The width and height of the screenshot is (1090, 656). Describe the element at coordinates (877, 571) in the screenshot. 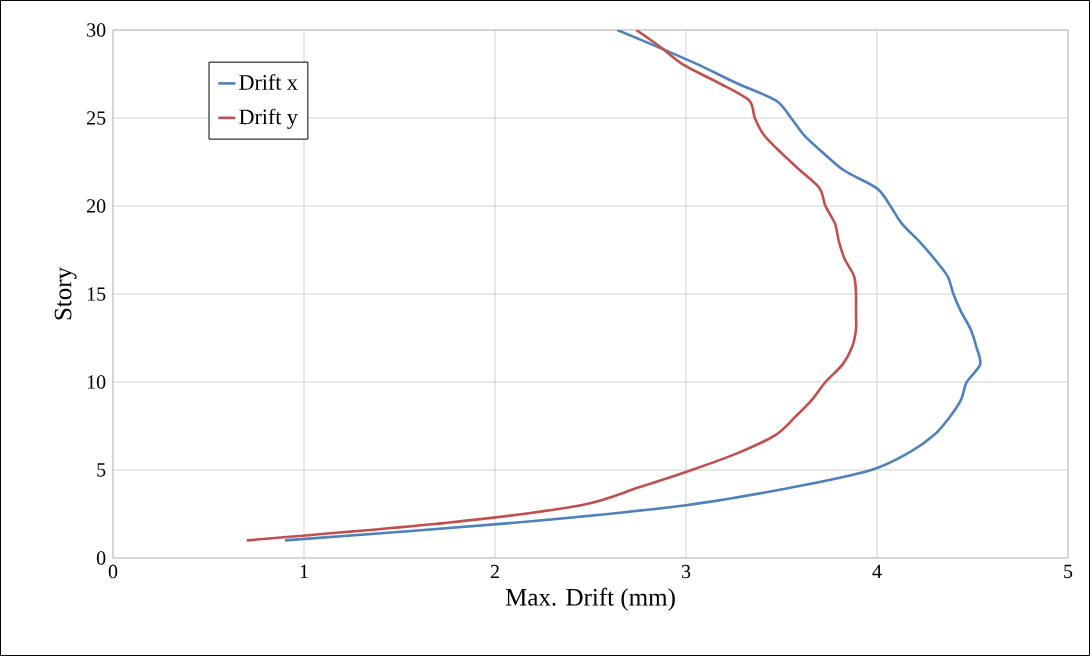

I see `x-tick-label: 4` at that location.